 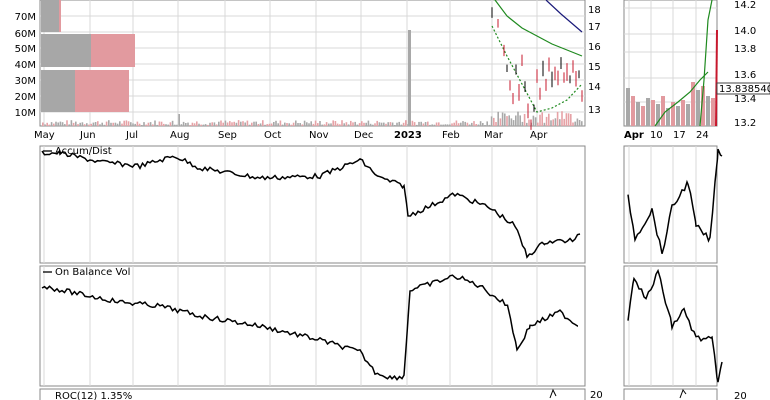 What do you see at coordinates (594, 110) in the screenshot?
I see `price-tick-label: 13` at bounding box center [594, 110].